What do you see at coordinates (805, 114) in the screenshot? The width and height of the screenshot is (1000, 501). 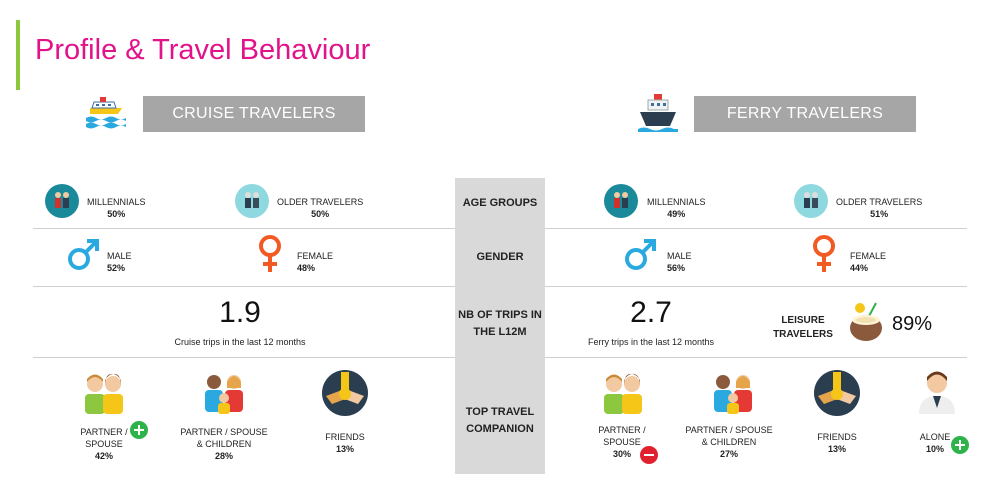 I see `ferry-travelers-banner: FERRY TRAVELERS` at bounding box center [805, 114].